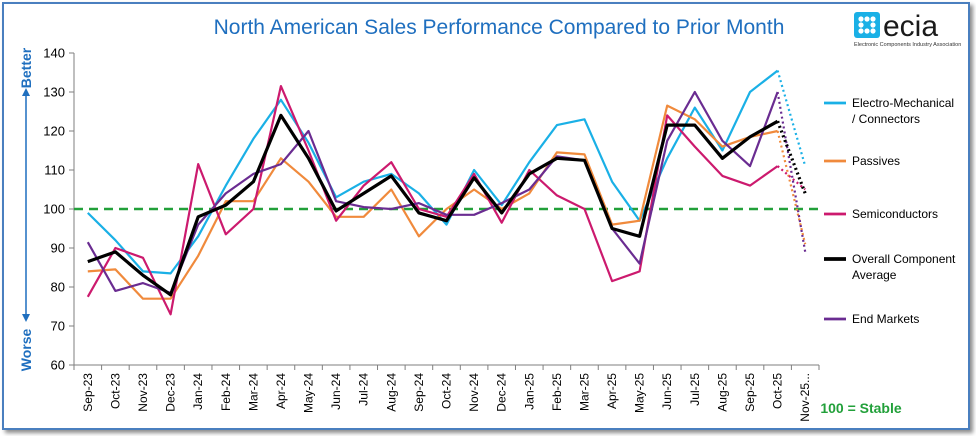 This screenshot has height=436, width=976. Describe the element at coordinates (474, 392) in the screenshot. I see `x-tick-label: Nov-24` at that location.